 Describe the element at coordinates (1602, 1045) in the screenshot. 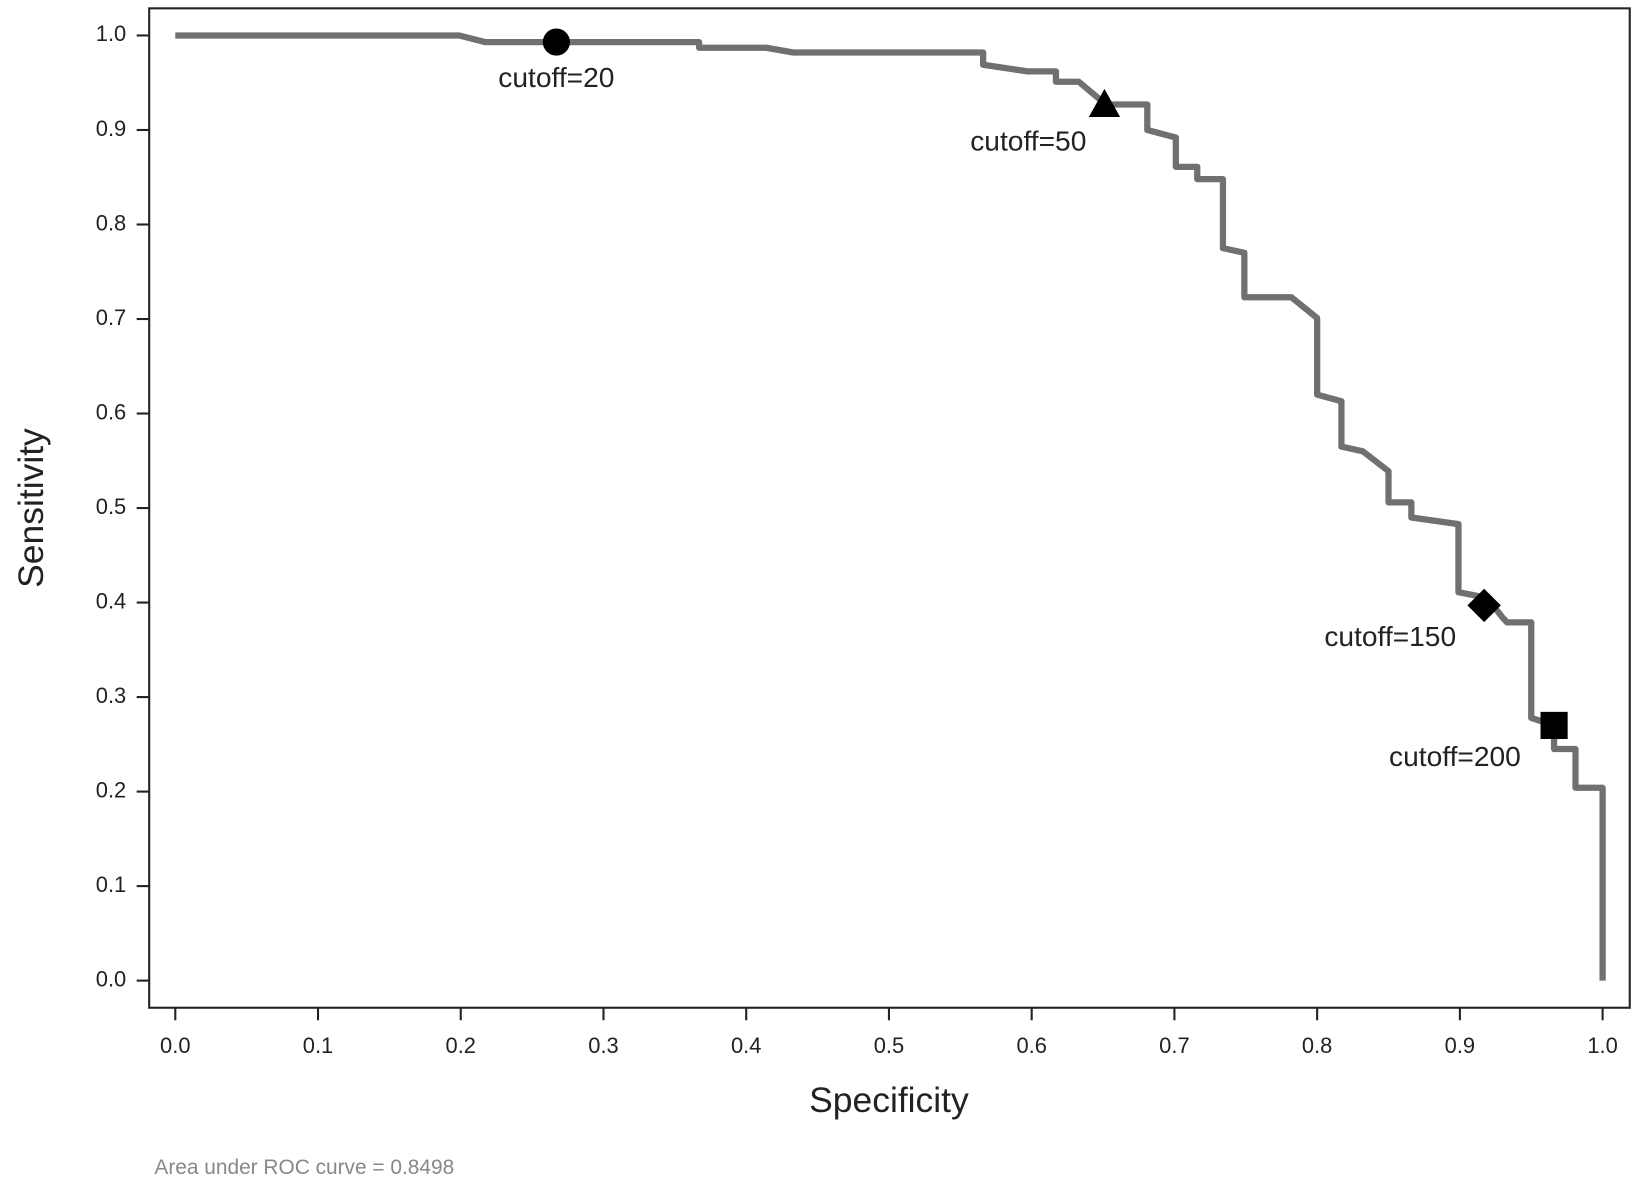

I see `x-tick-label: 1.0` at that location.